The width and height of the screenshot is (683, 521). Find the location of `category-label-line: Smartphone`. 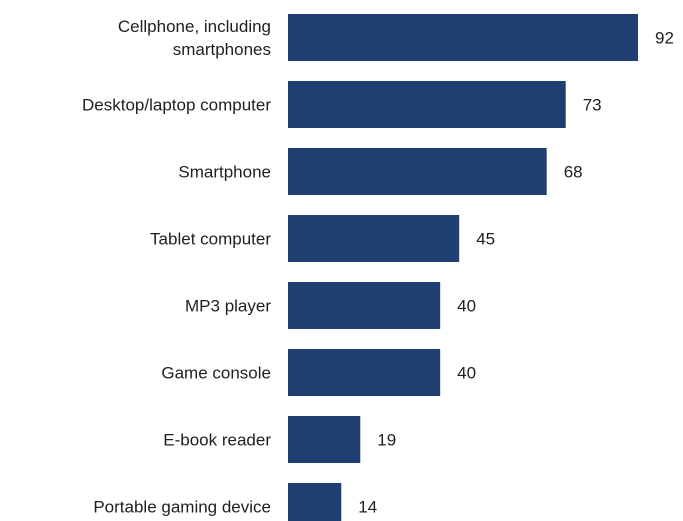

category-label-line: Smartphone is located at coordinates (224, 172).